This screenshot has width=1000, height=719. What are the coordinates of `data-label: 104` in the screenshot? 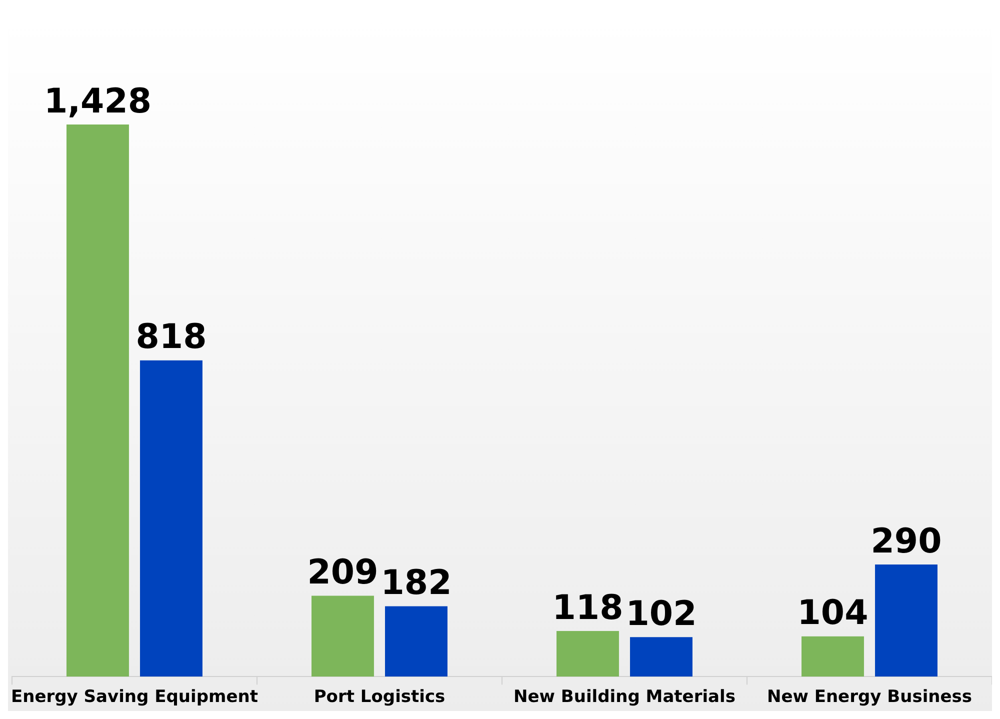 It's located at (832, 613).